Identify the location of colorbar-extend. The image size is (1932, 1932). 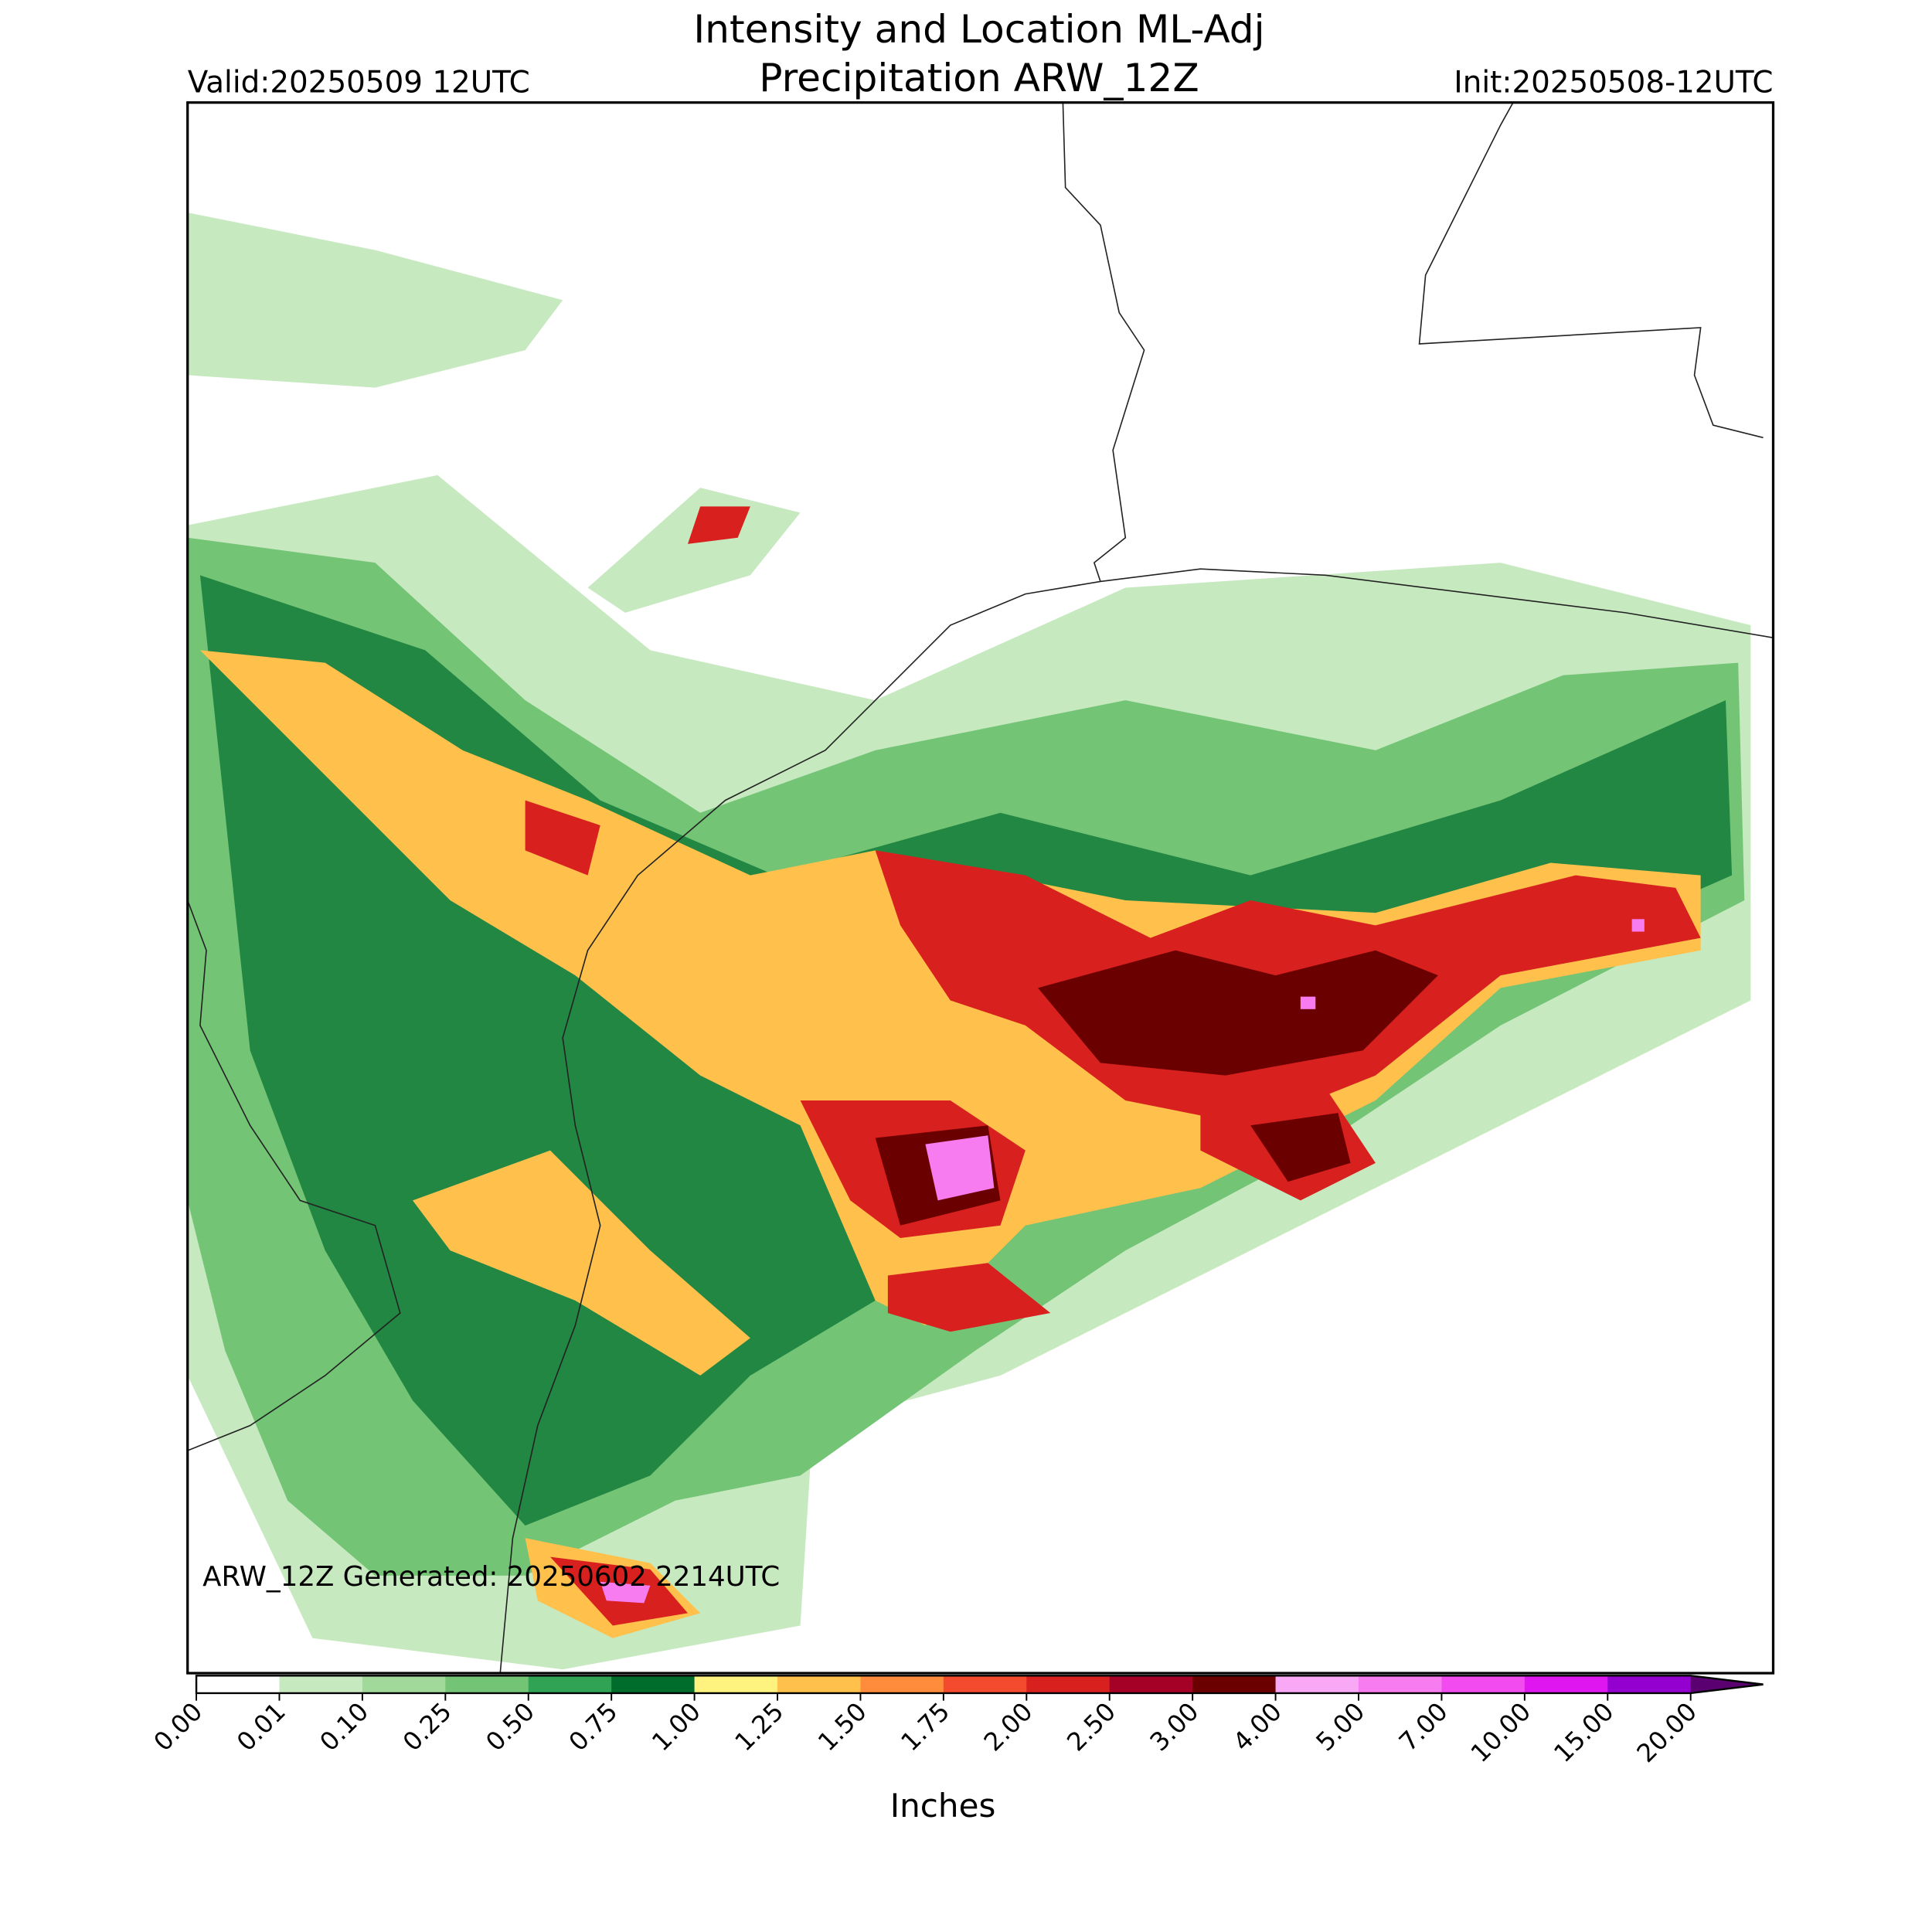
(1727, 1684).